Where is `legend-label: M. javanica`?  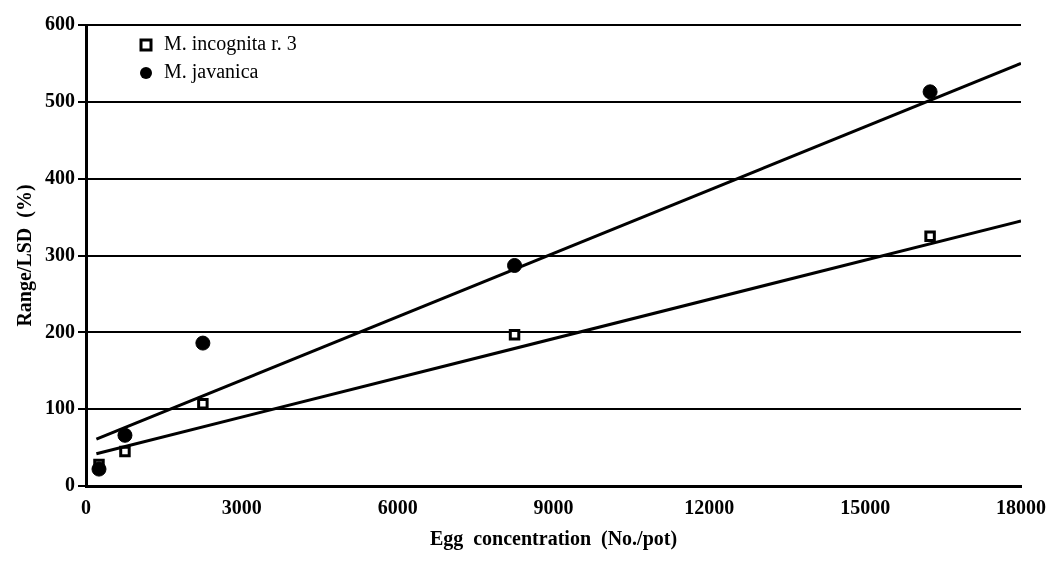 legend-label: M. javanica is located at coordinates (211, 72).